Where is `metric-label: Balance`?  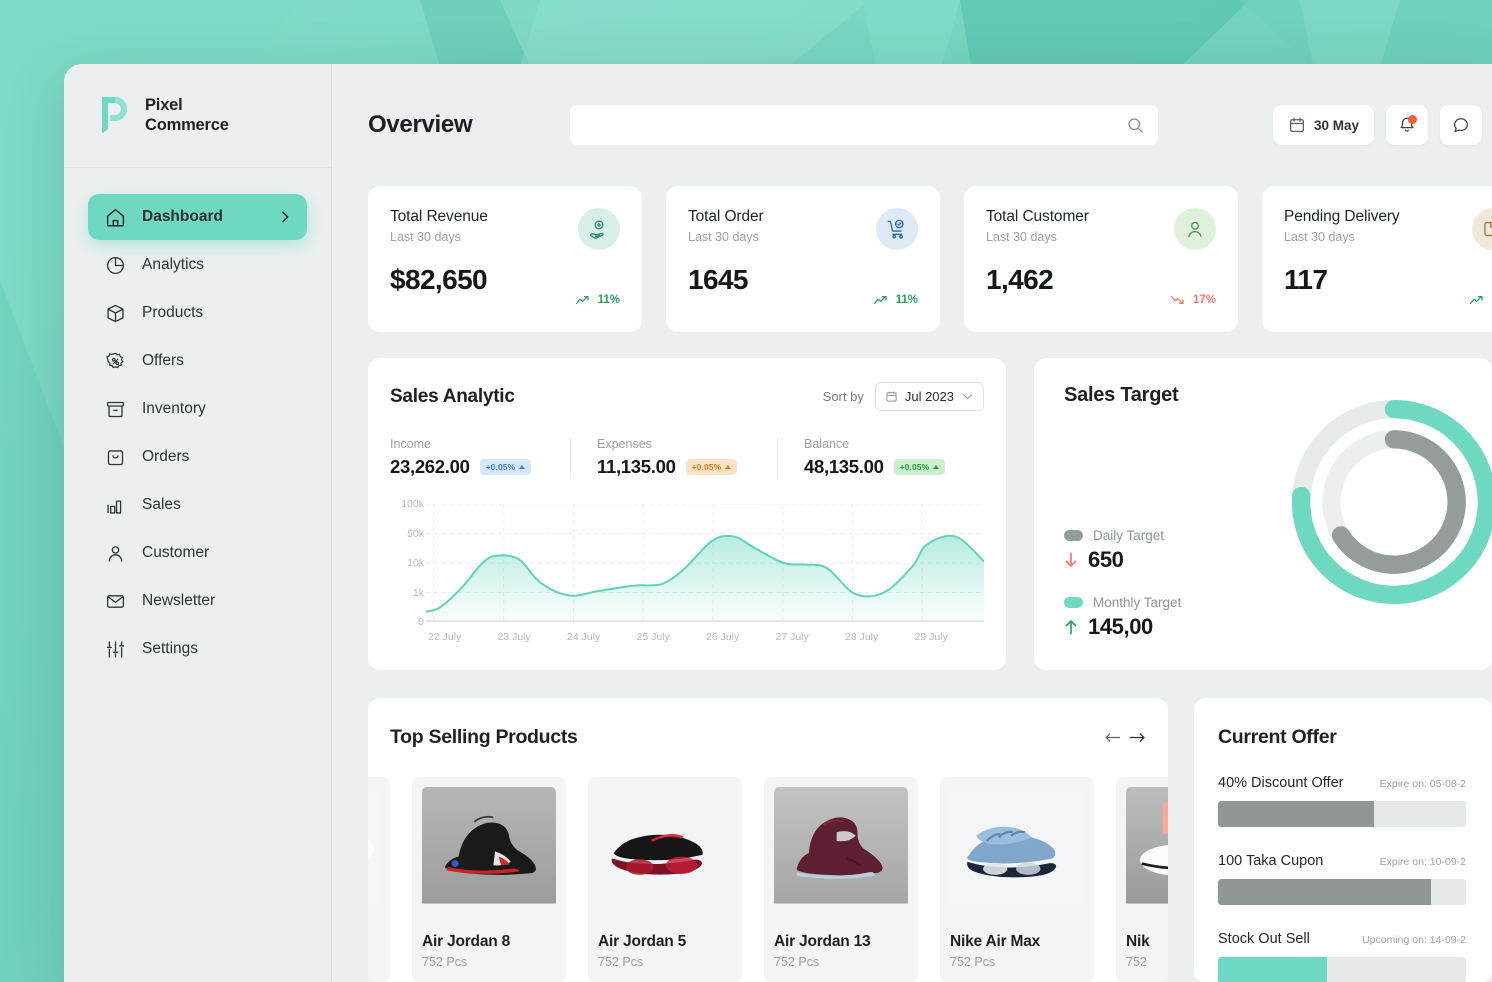 metric-label: Balance is located at coordinates (827, 444).